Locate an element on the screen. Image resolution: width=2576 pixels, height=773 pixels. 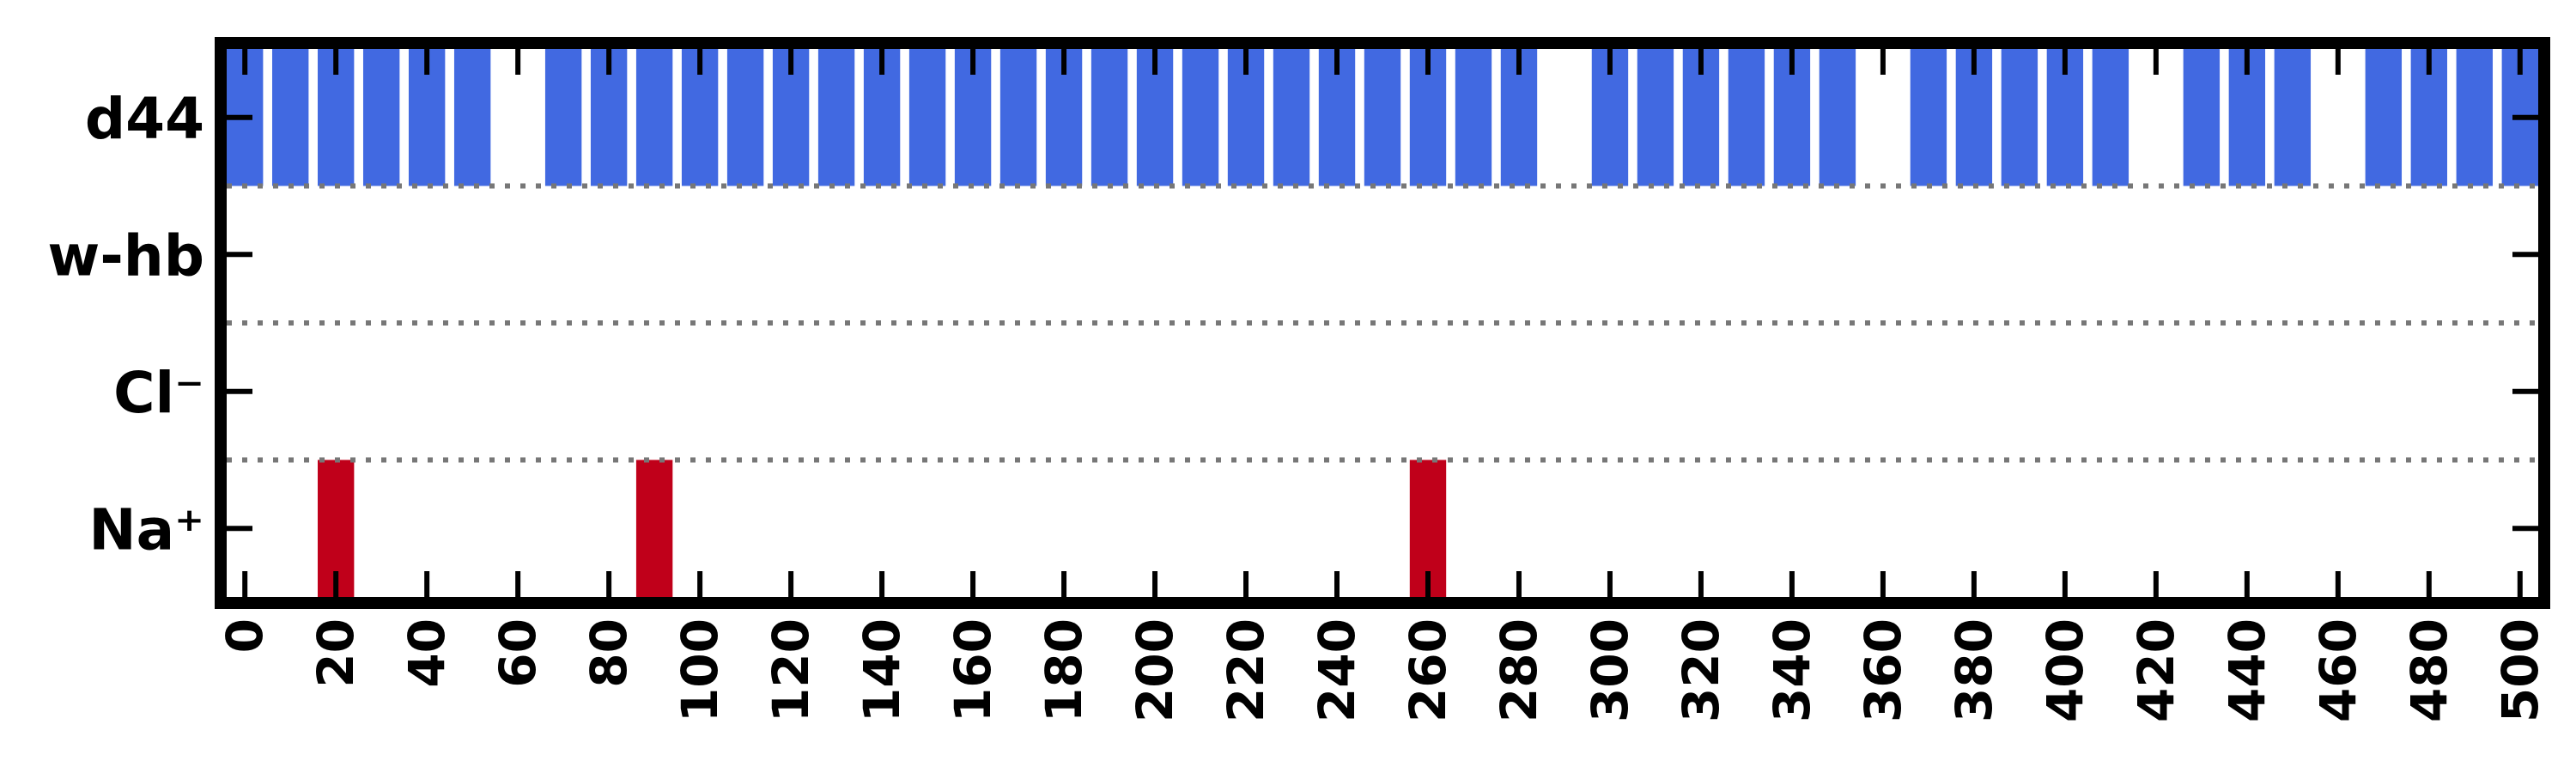
xtick-label-14: 260 is located at coordinates (1428, 670).